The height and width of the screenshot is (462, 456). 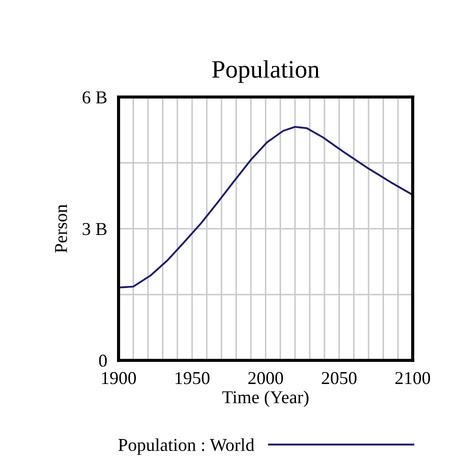 I want to click on x-tick-label: 2050, so click(x=339, y=378).